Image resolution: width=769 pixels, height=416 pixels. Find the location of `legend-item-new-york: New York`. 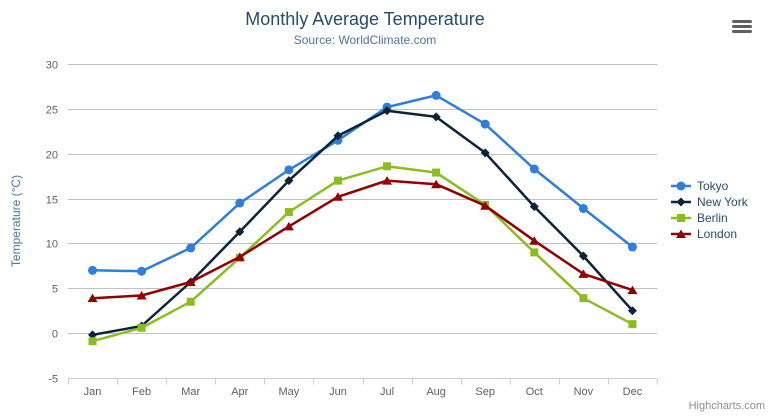

legend-item-new-york: New York is located at coordinates (709, 202).